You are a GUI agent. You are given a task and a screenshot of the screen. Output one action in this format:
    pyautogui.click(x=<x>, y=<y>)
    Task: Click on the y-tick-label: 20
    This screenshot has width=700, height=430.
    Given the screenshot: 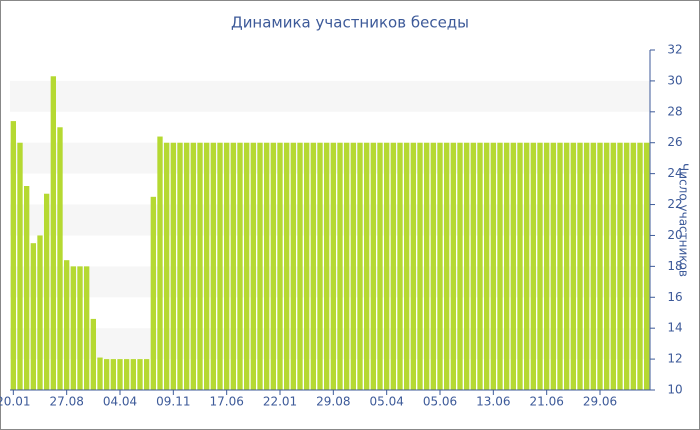 What is the action you would take?
    pyautogui.click(x=674, y=235)
    